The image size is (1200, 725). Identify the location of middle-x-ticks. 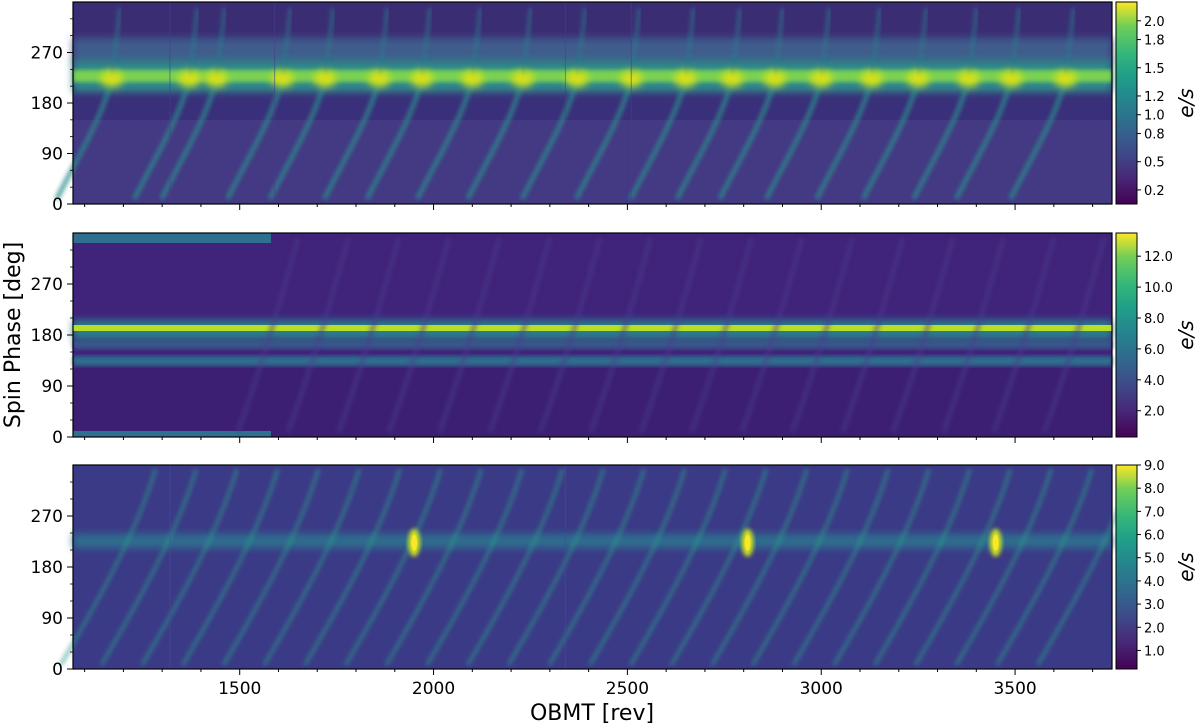
(589, 440).